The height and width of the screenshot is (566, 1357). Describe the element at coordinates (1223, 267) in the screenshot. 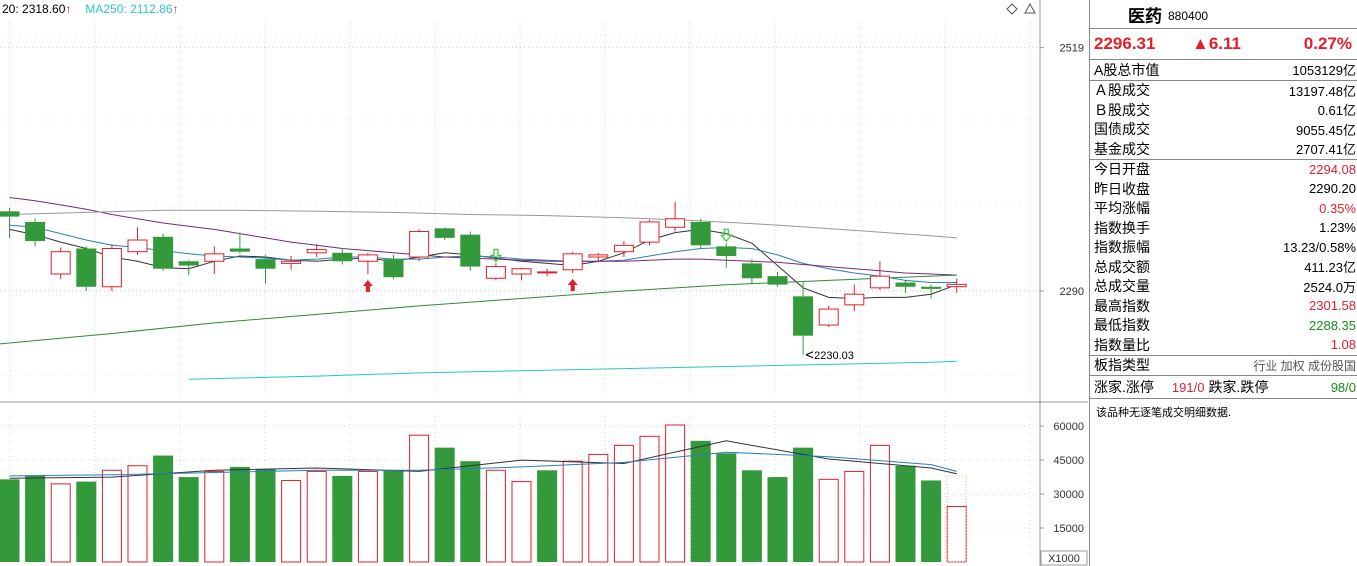

I see `stat-row: 总成交额 411.23亿` at that location.